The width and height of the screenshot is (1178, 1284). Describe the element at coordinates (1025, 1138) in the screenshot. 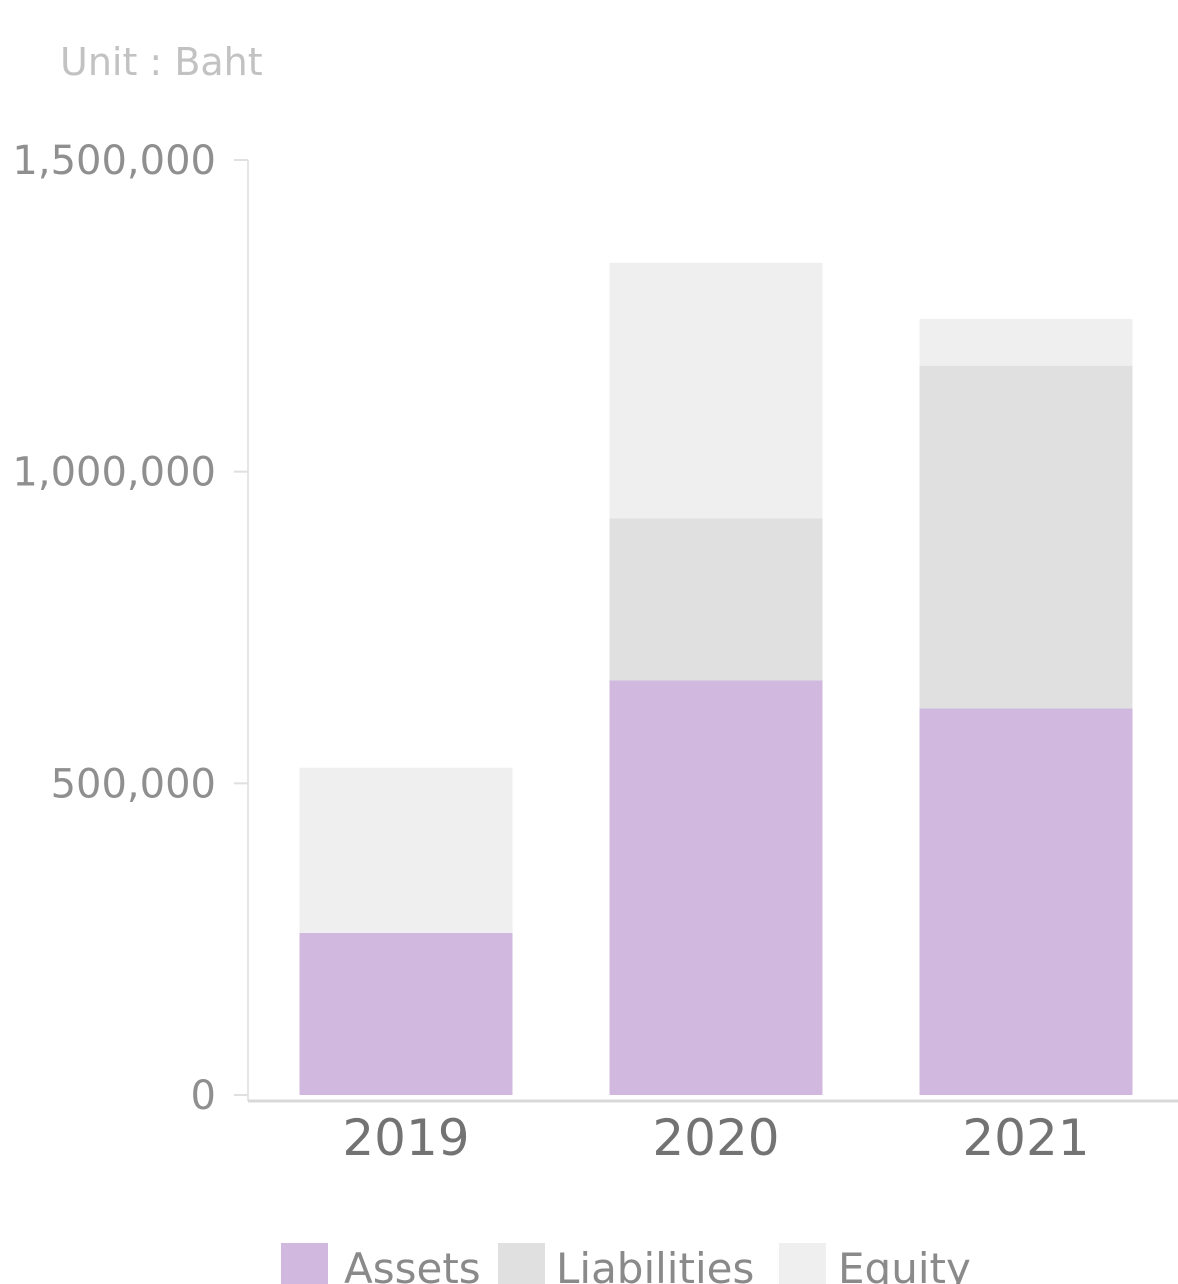

I see `x-tick-label: 2021` at that location.